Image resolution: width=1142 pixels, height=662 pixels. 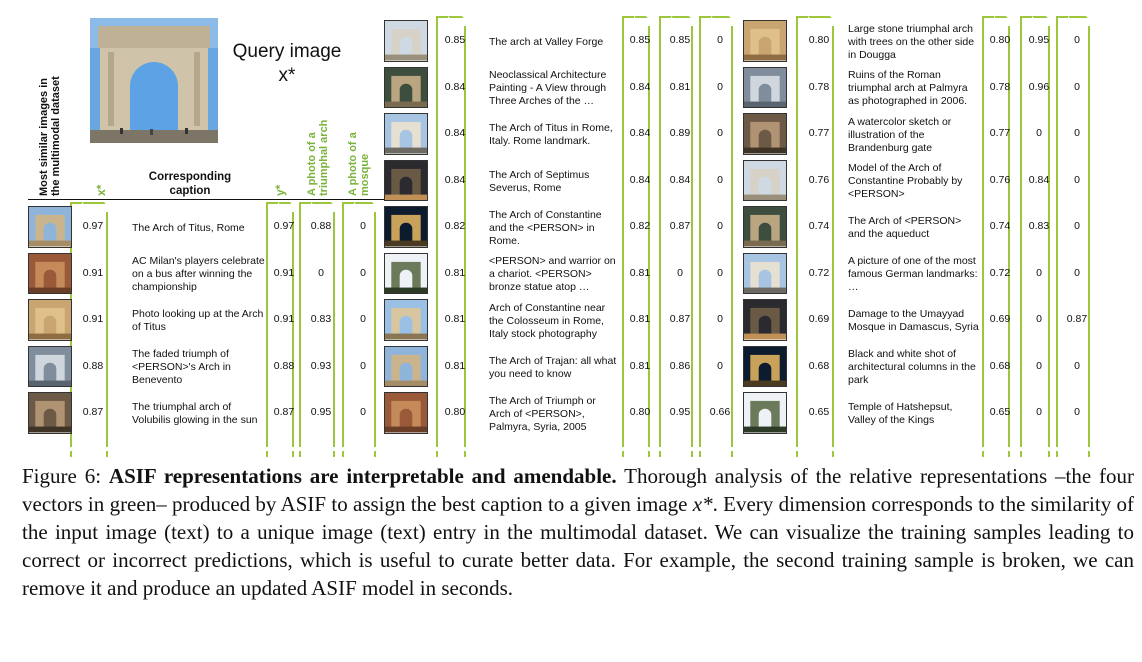 I want to click on caption-text-inner: Photo looking up at the Arch of Titus, so click(x=198, y=321).